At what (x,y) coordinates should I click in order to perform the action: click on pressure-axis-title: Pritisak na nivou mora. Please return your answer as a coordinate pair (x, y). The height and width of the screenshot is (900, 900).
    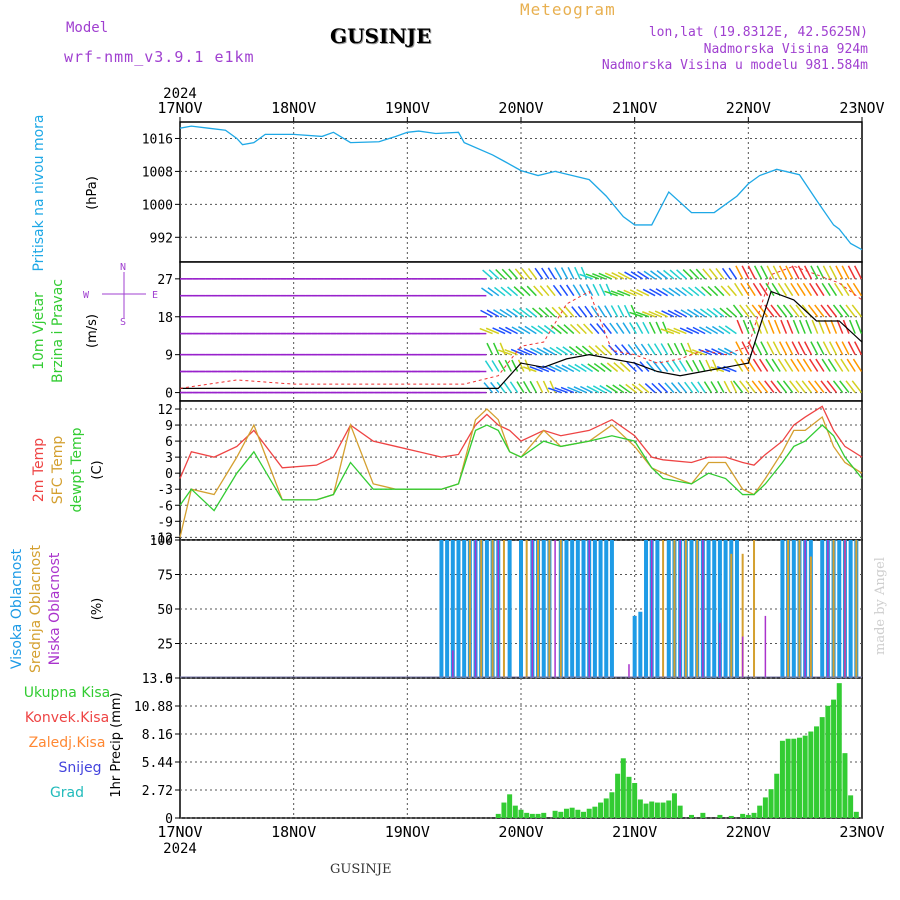
    Looking at the image, I should click on (39, 192).